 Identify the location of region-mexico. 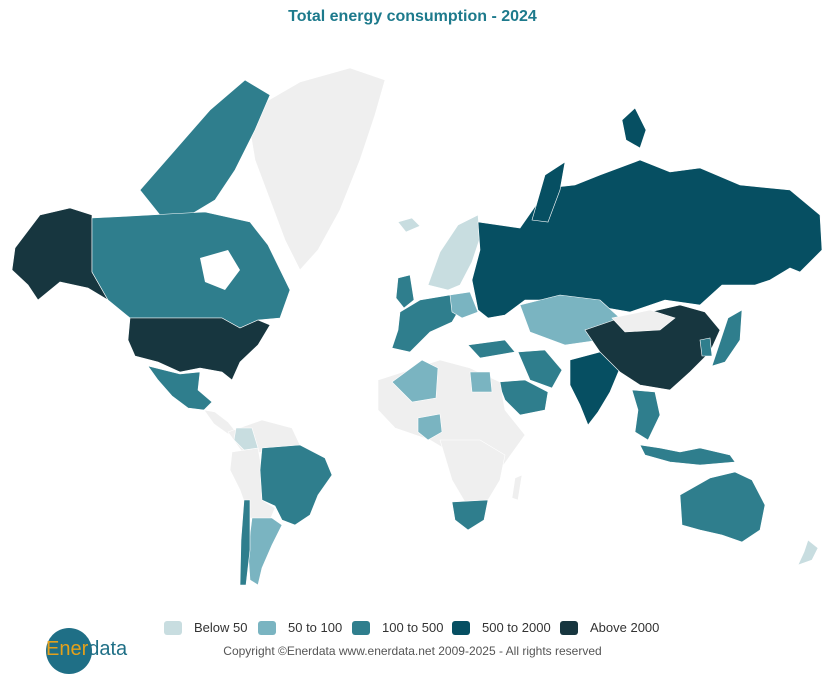
(180, 388).